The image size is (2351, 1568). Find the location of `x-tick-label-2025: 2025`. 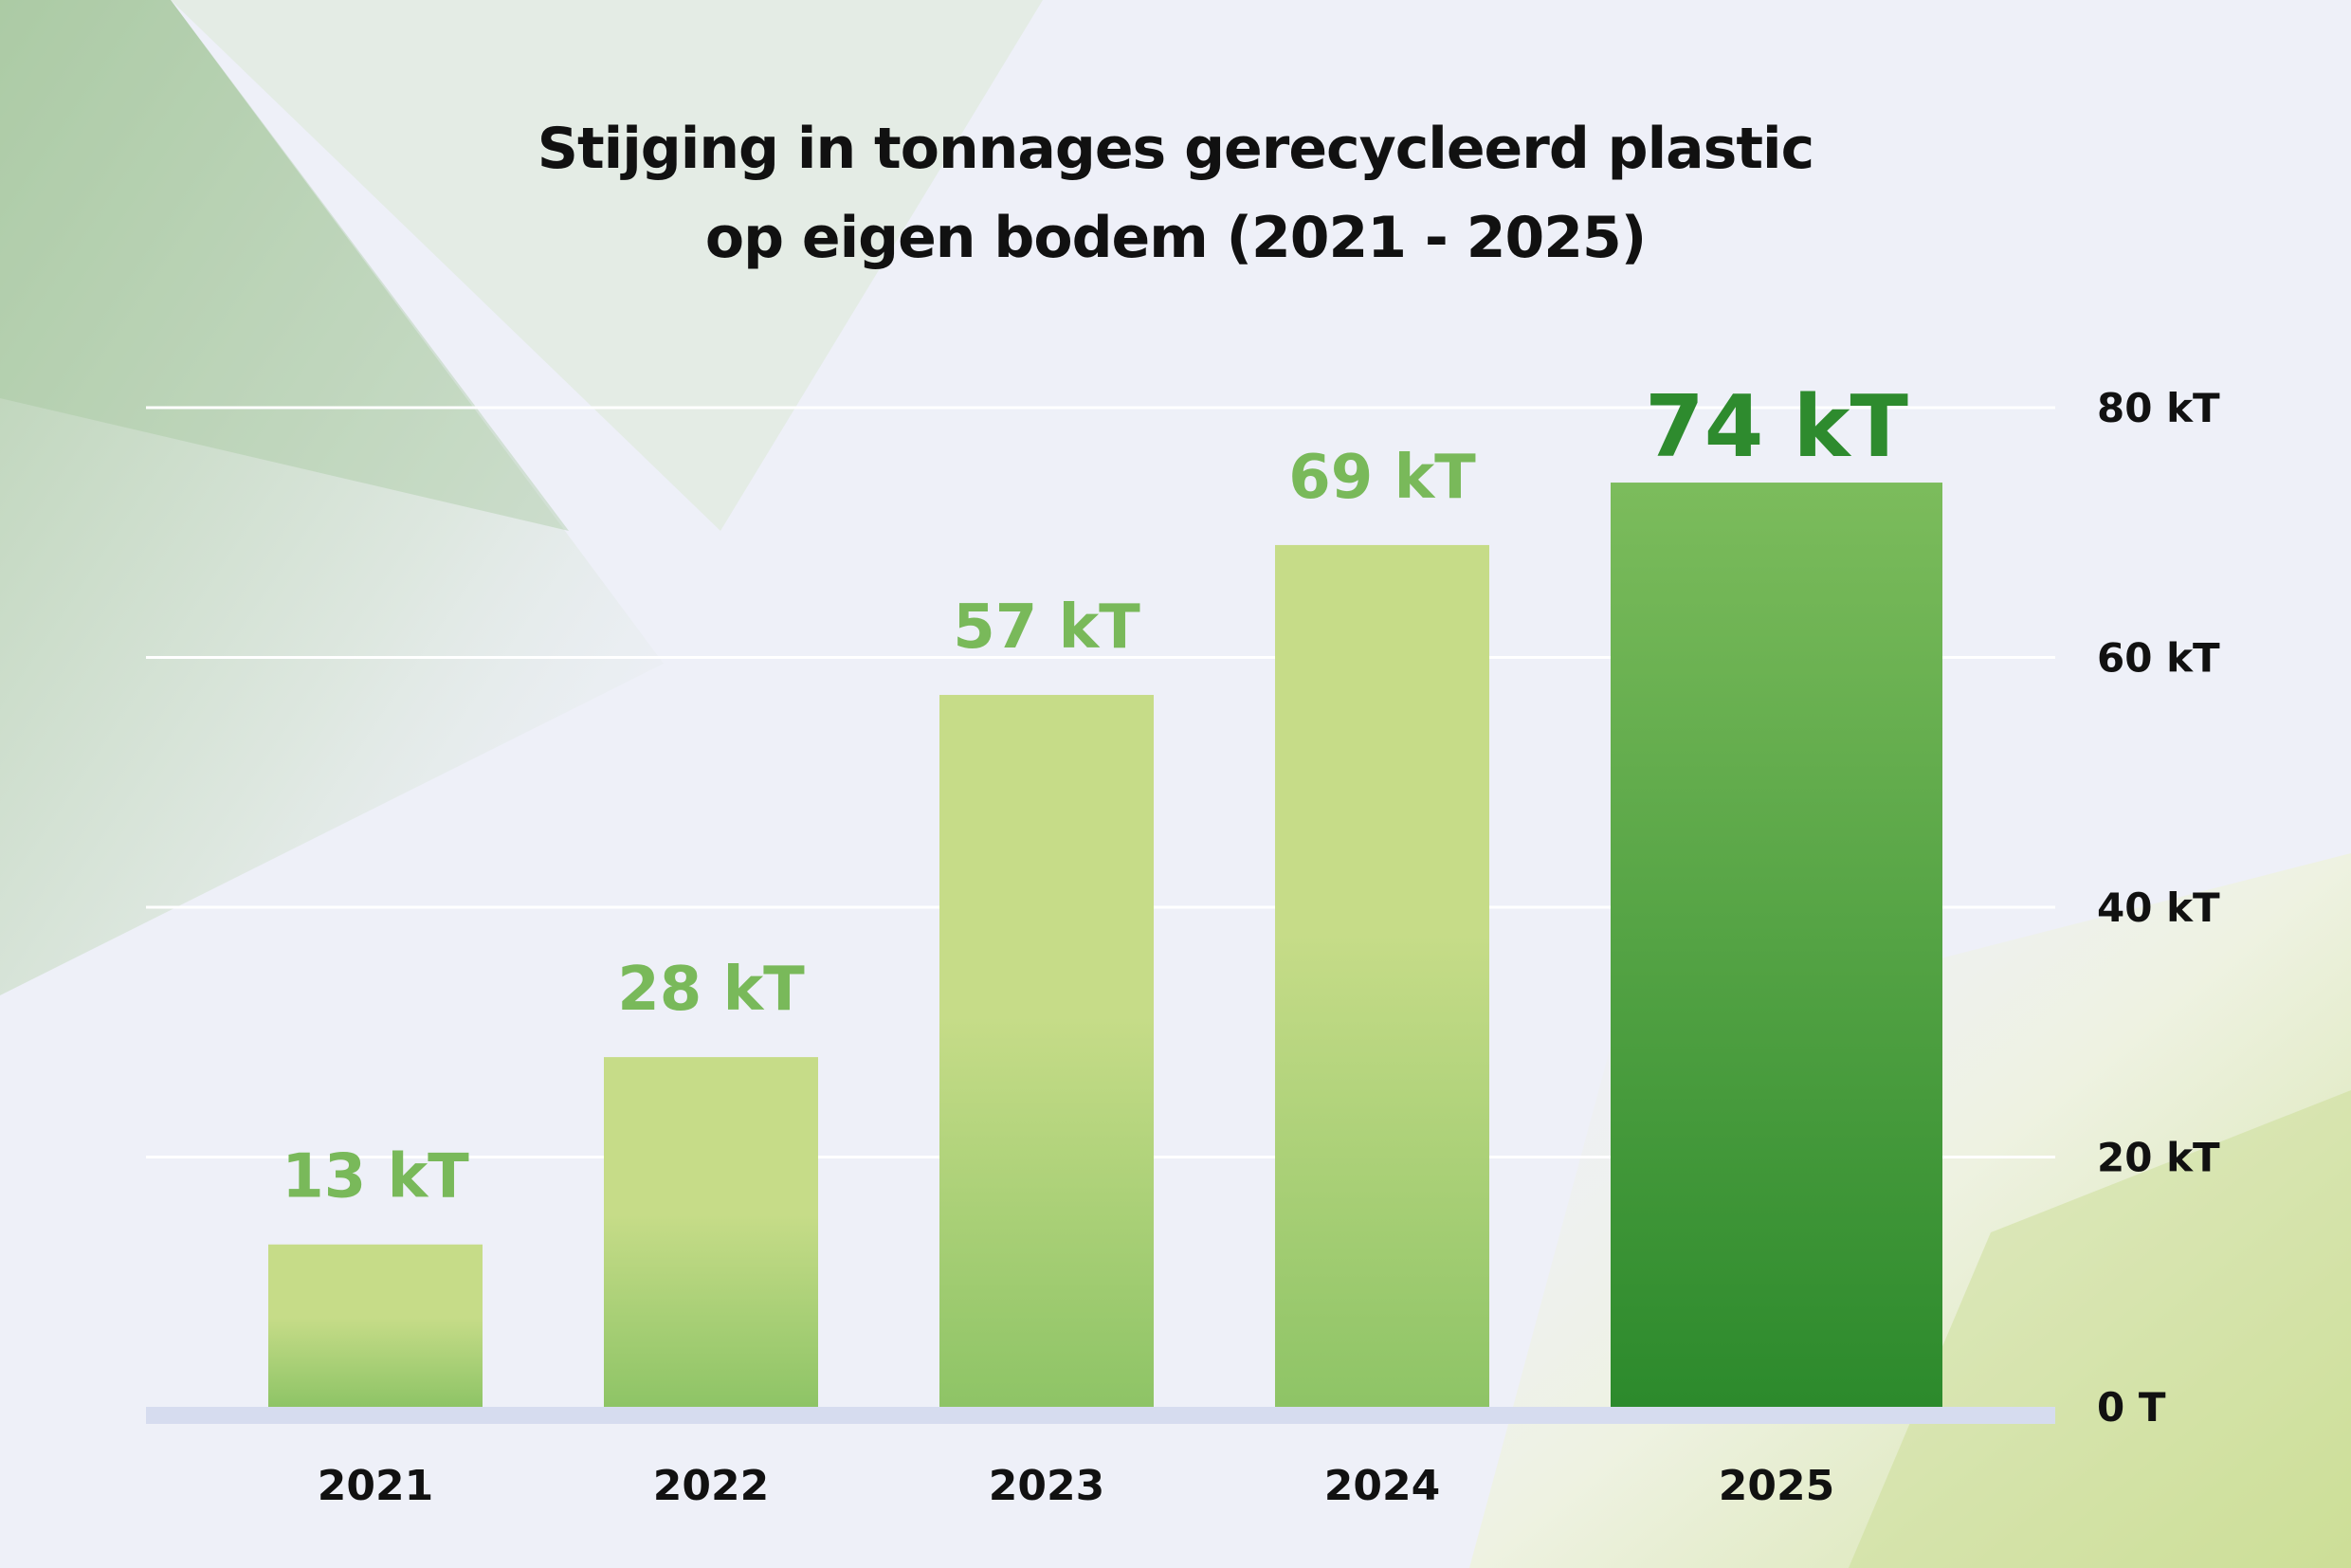

x-tick-label-2025: 2025 is located at coordinates (1777, 1486).